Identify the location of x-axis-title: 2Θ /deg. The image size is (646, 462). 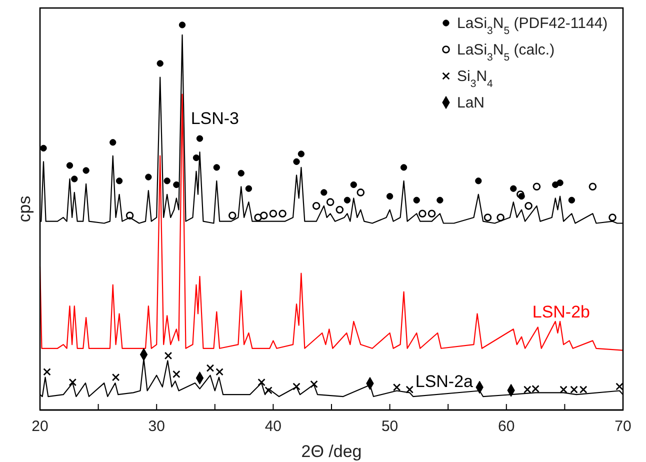
(331, 451).